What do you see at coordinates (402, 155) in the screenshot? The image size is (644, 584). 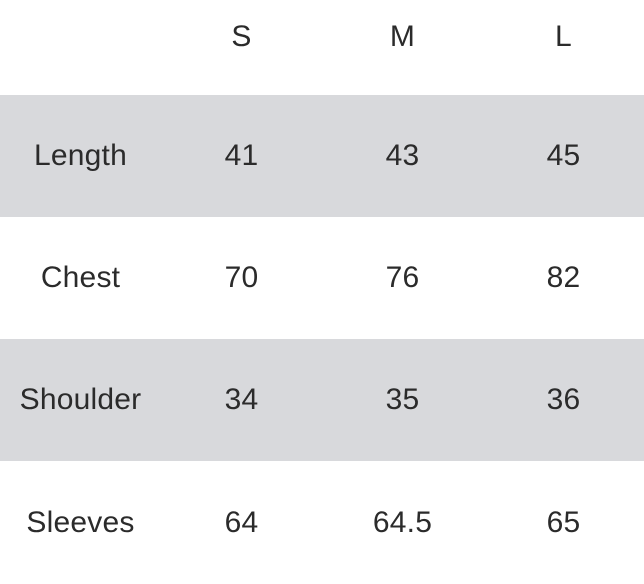 I see `length-m-value: 43` at bounding box center [402, 155].